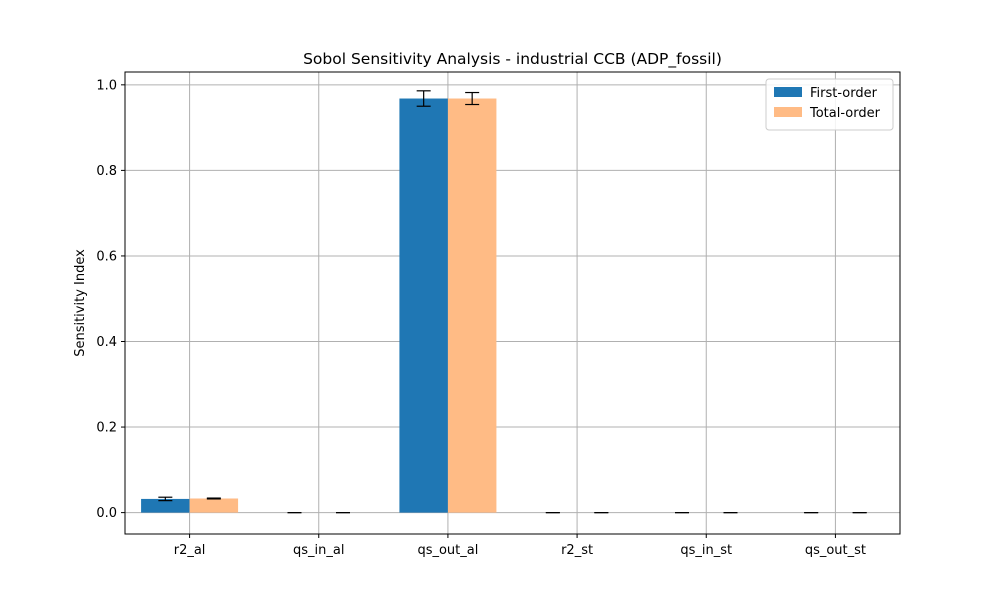 Image resolution: width=1000 pixels, height=600 pixels. Describe the element at coordinates (577, 550) in the screenshot. I see `x-tick-label: r2_st` at that location.